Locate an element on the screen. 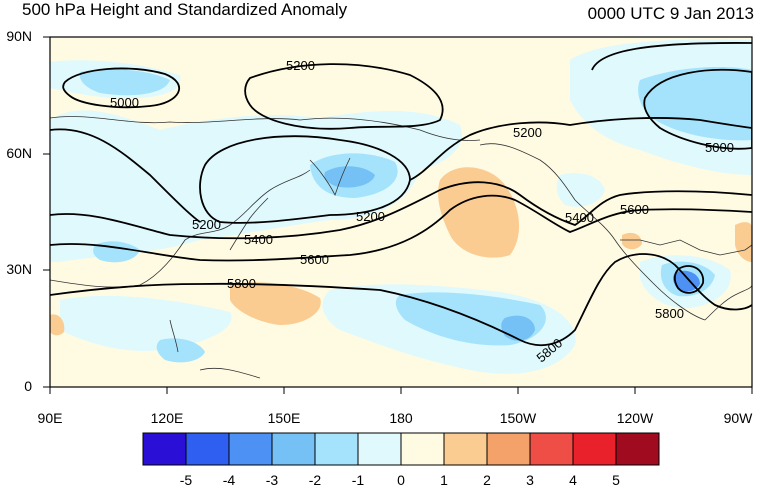 The image size is (768, 488). anomaly-shade-positive-subtropics is located at coordinates (275, 303).